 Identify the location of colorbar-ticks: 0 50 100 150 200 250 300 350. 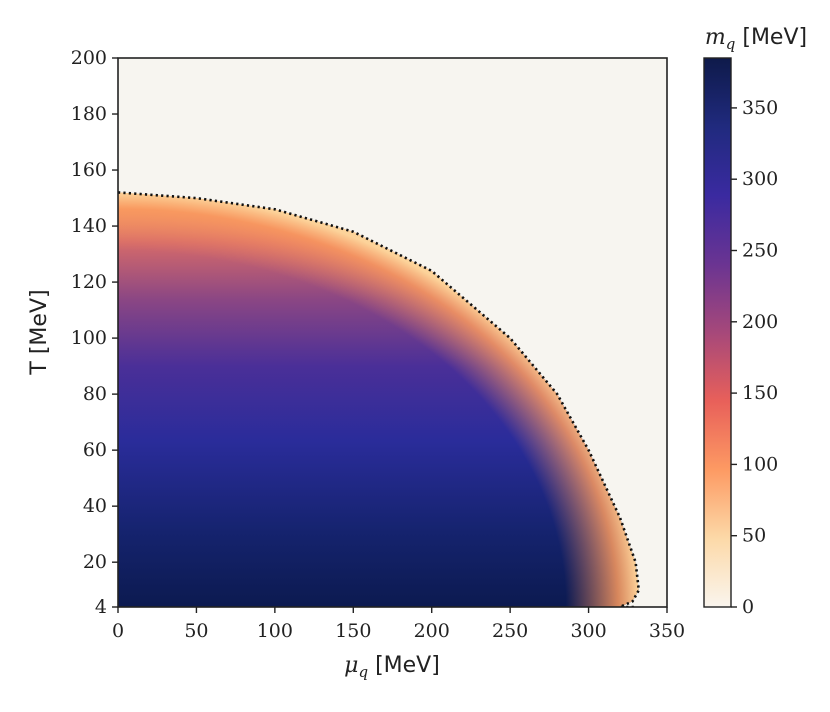
(754, 357).